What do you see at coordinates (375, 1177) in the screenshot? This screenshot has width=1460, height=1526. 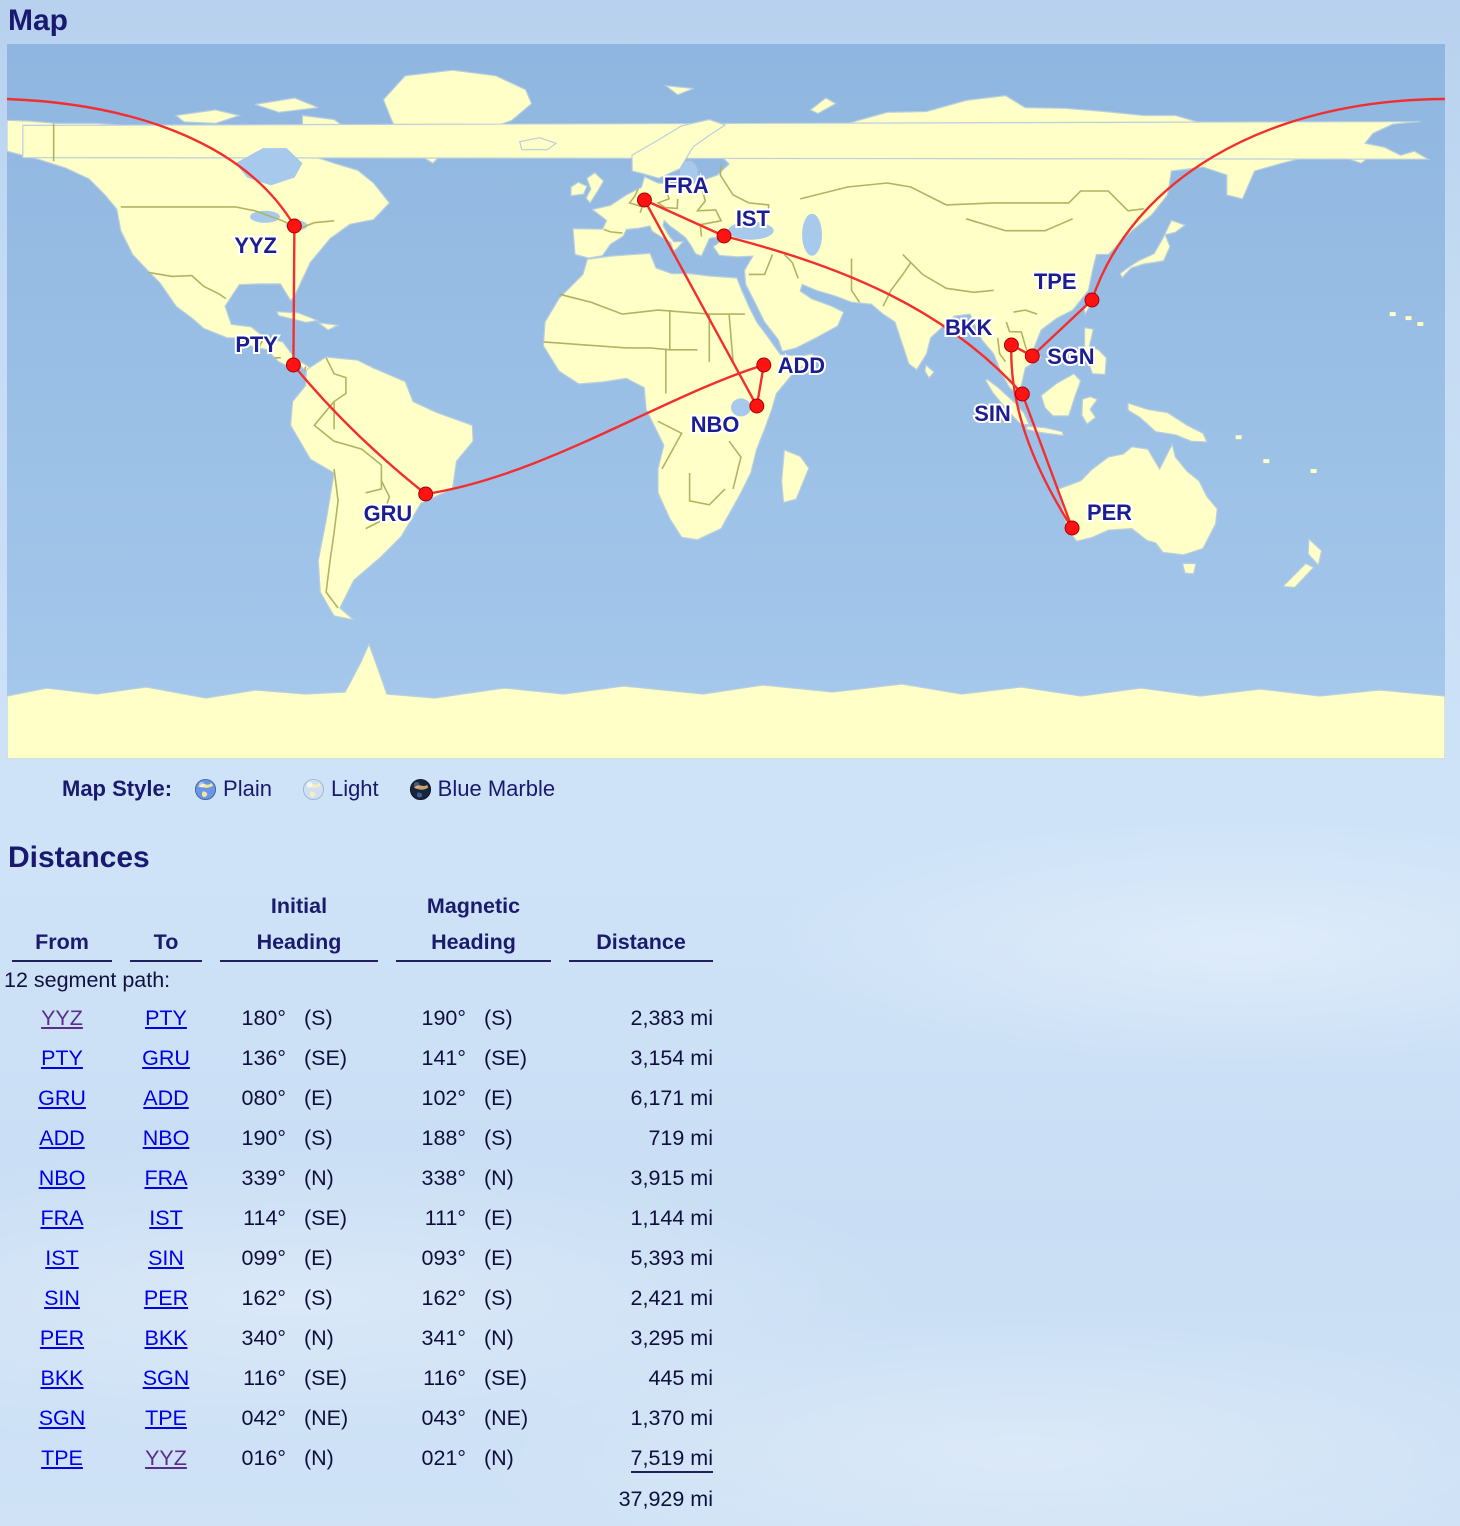 I see `segment-row: NBO FRA 339° (N) 338° (N) 3,915 mi` at bounding box center [375, 1177].